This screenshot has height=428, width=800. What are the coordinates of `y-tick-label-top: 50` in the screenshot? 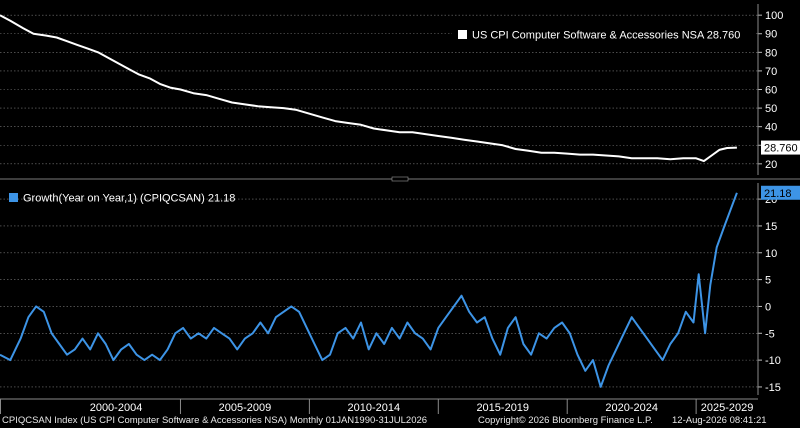 It's located at (771, 109).